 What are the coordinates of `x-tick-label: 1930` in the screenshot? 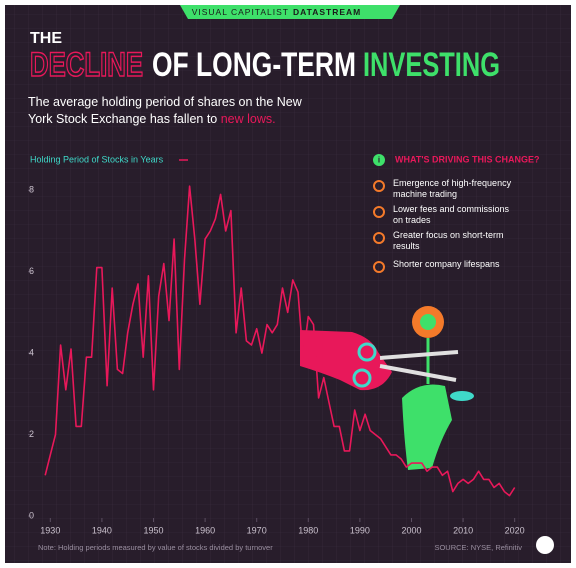 It's located at (50, 530).